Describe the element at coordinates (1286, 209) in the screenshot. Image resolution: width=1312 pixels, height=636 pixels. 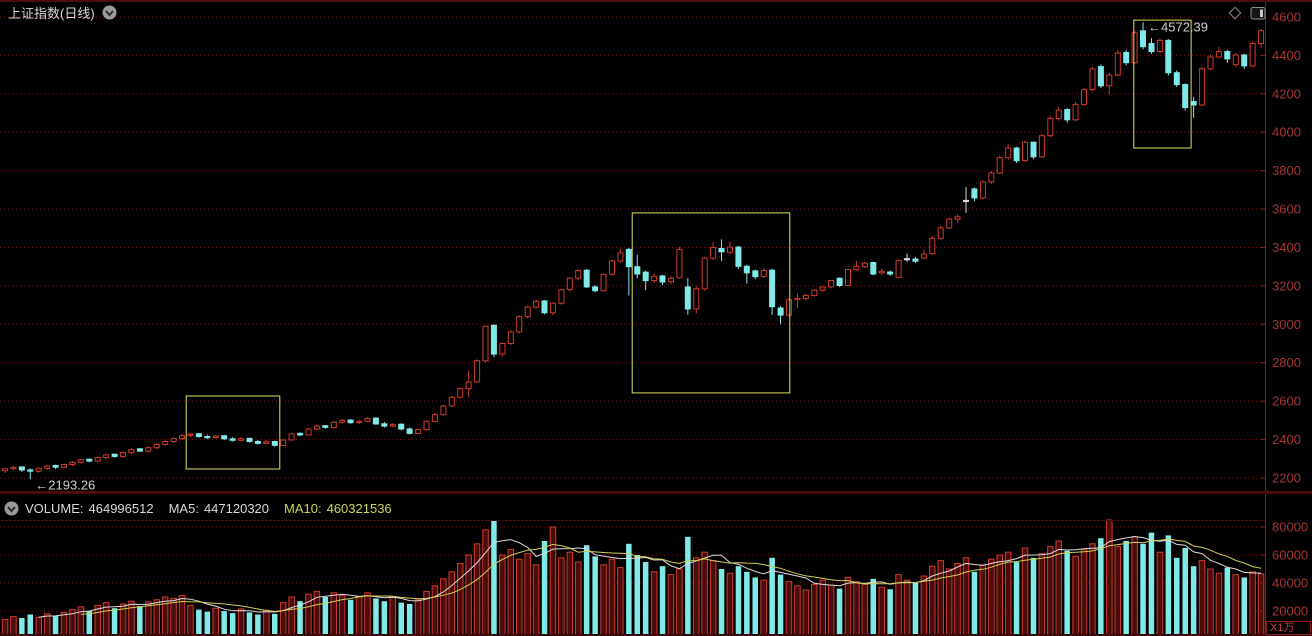
I see `svg-text: 3600` at that location.